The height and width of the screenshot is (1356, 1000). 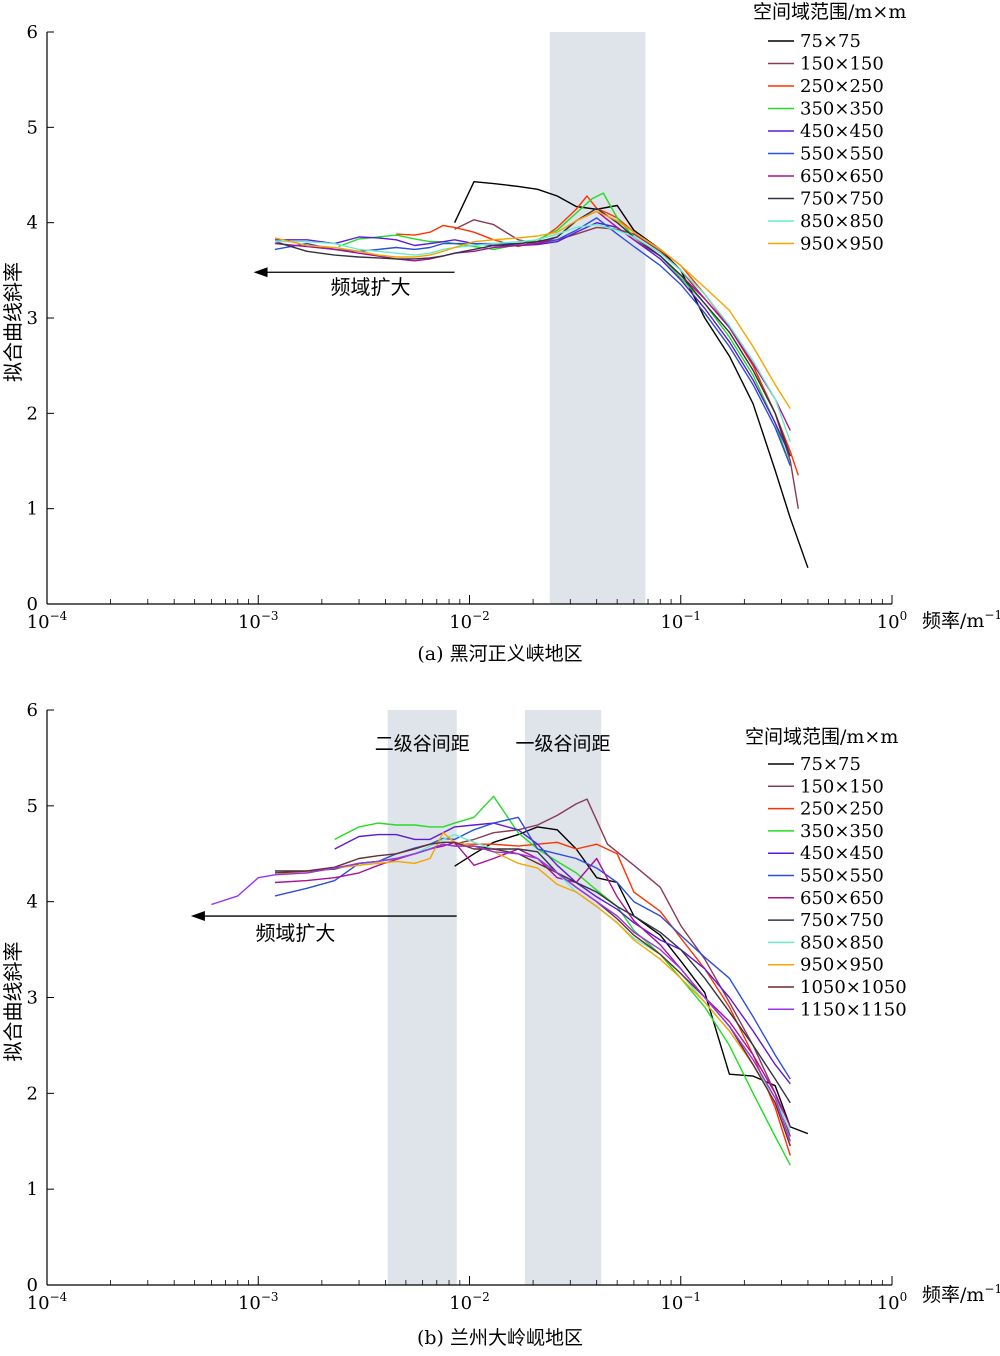 I want to click on legend-label: 1050×1050, so click(x=853, y=987).